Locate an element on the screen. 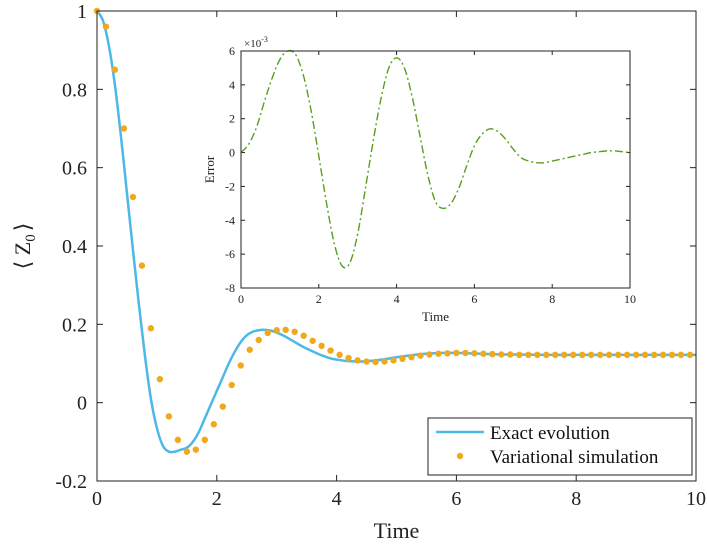 Image resolution: width=707 pixels, height=548 pixels. main-y-axis-label: ⟨ Z0 ⟩ is located at coordinates (24, 246).